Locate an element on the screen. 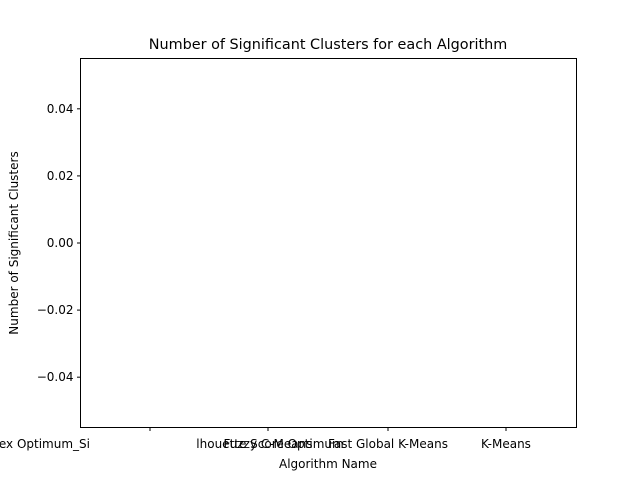 This screenshot has height=480, width=640. y-axis: −0.04 −0.02 0.00 0.02 0.04 is located at coordinates (59, 243).